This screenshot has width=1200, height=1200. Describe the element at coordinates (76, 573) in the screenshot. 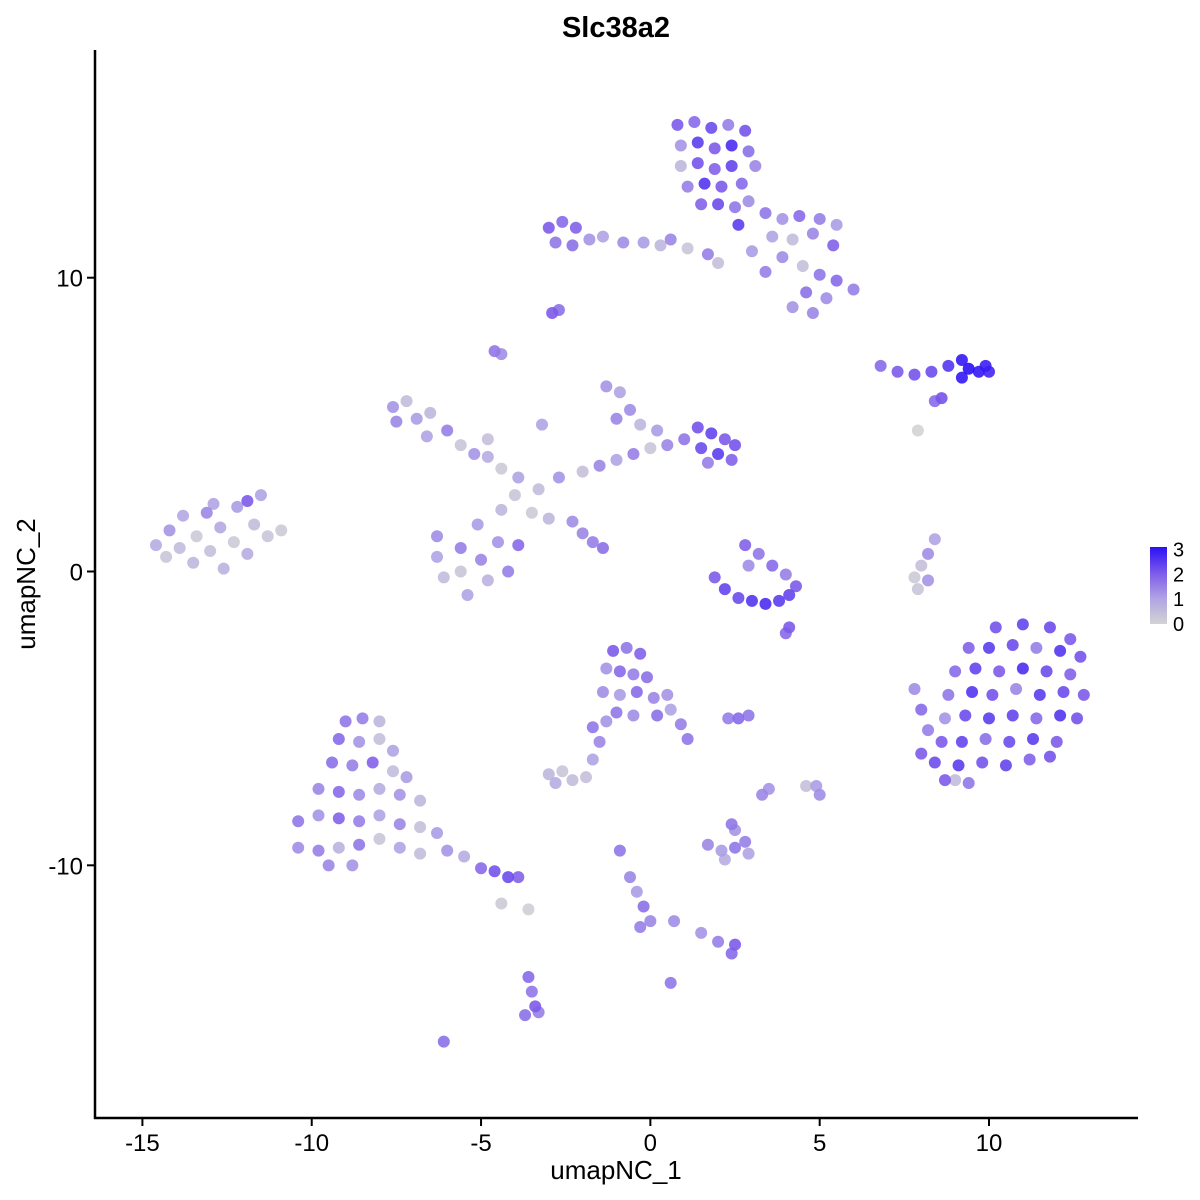

I see `y-tick-label: 0` at that location.